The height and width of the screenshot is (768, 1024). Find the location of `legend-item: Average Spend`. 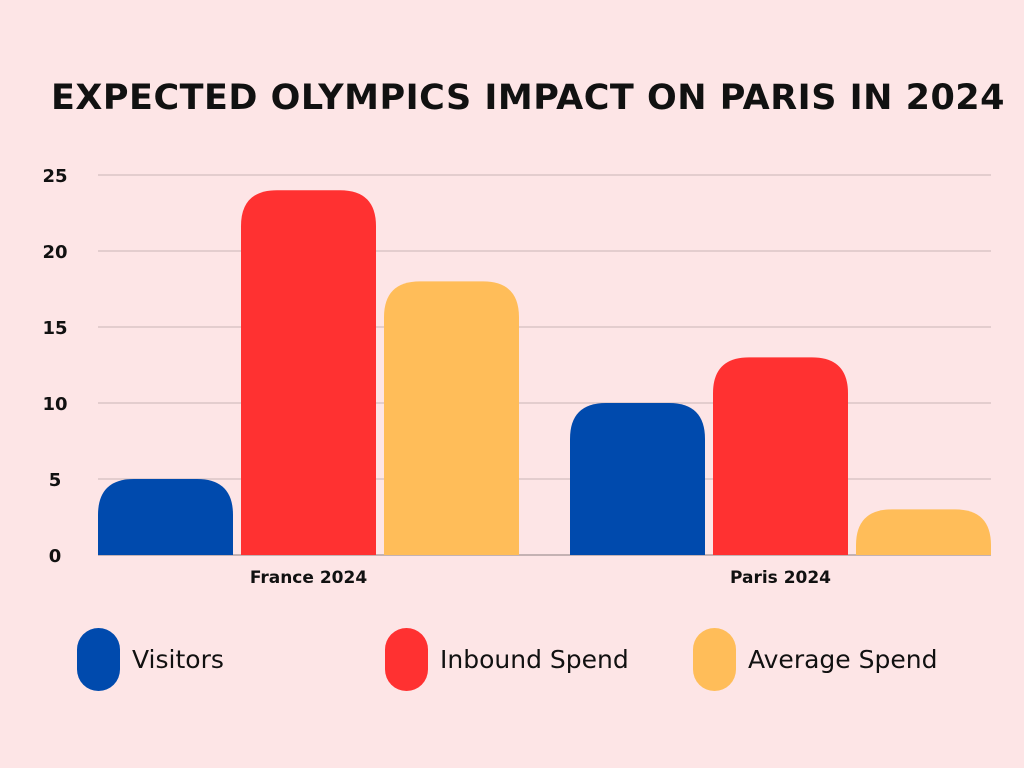

legend-item: Average Spend is located at coordinates (815, 659).